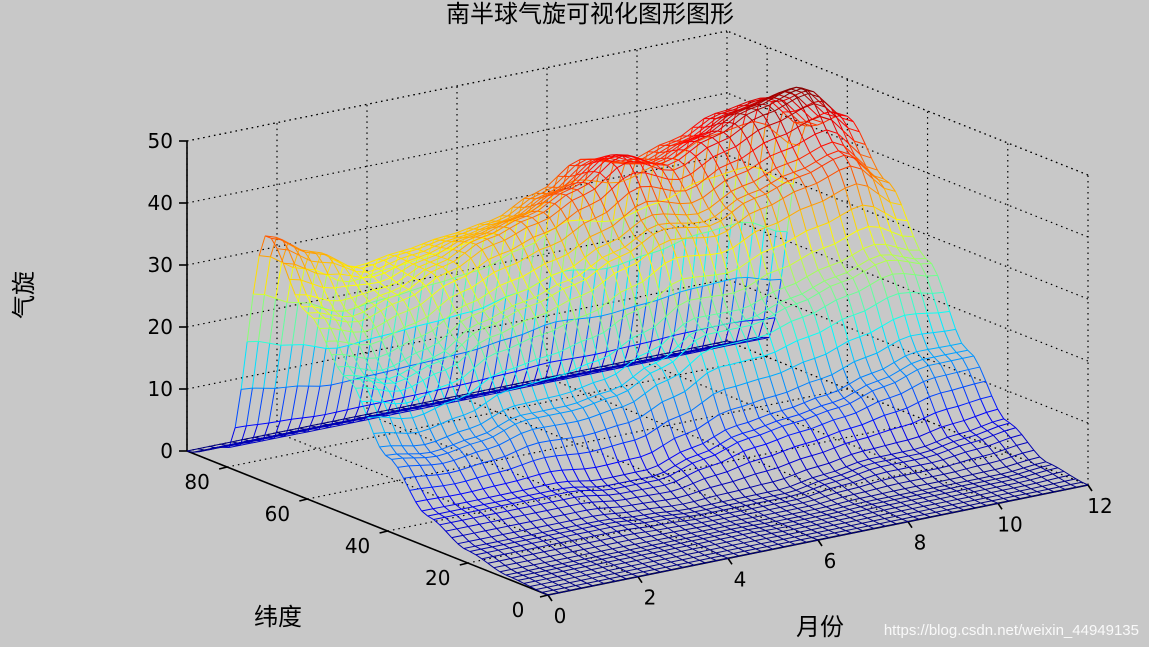  What do you see at coordinates (457, 210) in the screenshot?
I see `grid-line-z-back` at bounding box center [457, 210].